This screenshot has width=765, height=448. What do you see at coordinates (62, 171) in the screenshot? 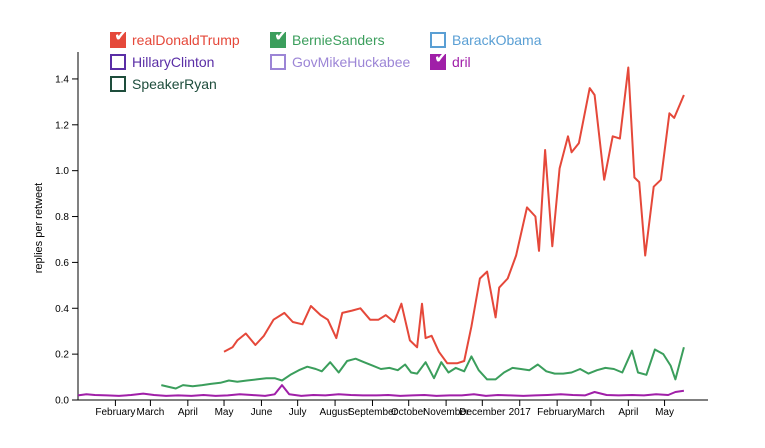
I see `y-tick-label: 1.0` at bounding box center [62, 171].